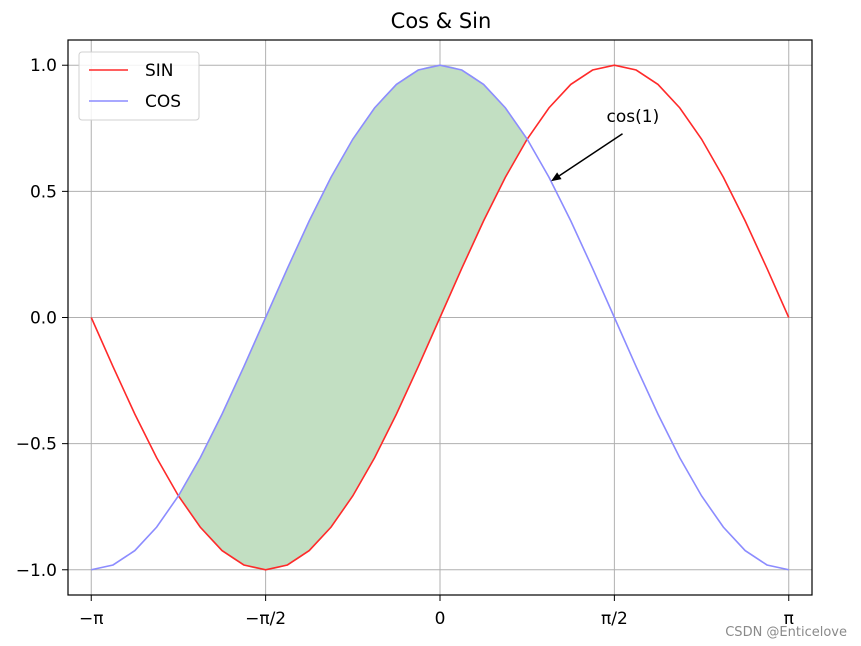  Describe the element at coordinates (163, 102) in the screenshot. I see `legend-label-cos: COS` at that location.